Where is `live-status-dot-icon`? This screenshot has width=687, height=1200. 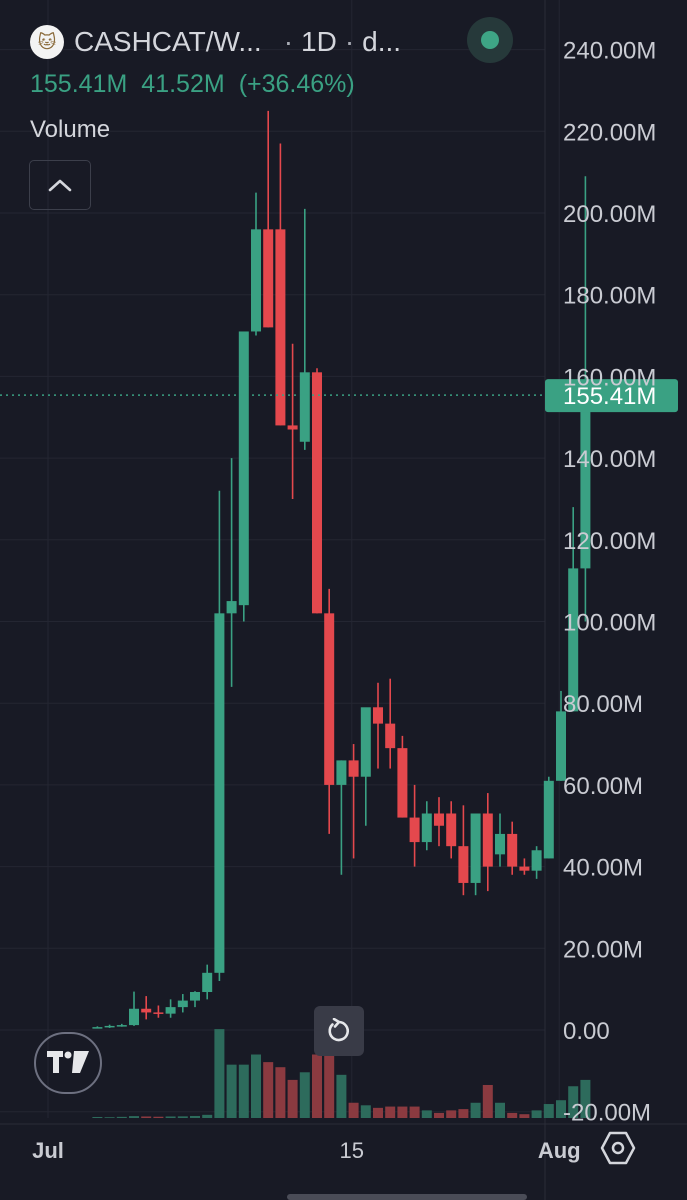 live-status-dot-icon is located at coordinates (490, 40).